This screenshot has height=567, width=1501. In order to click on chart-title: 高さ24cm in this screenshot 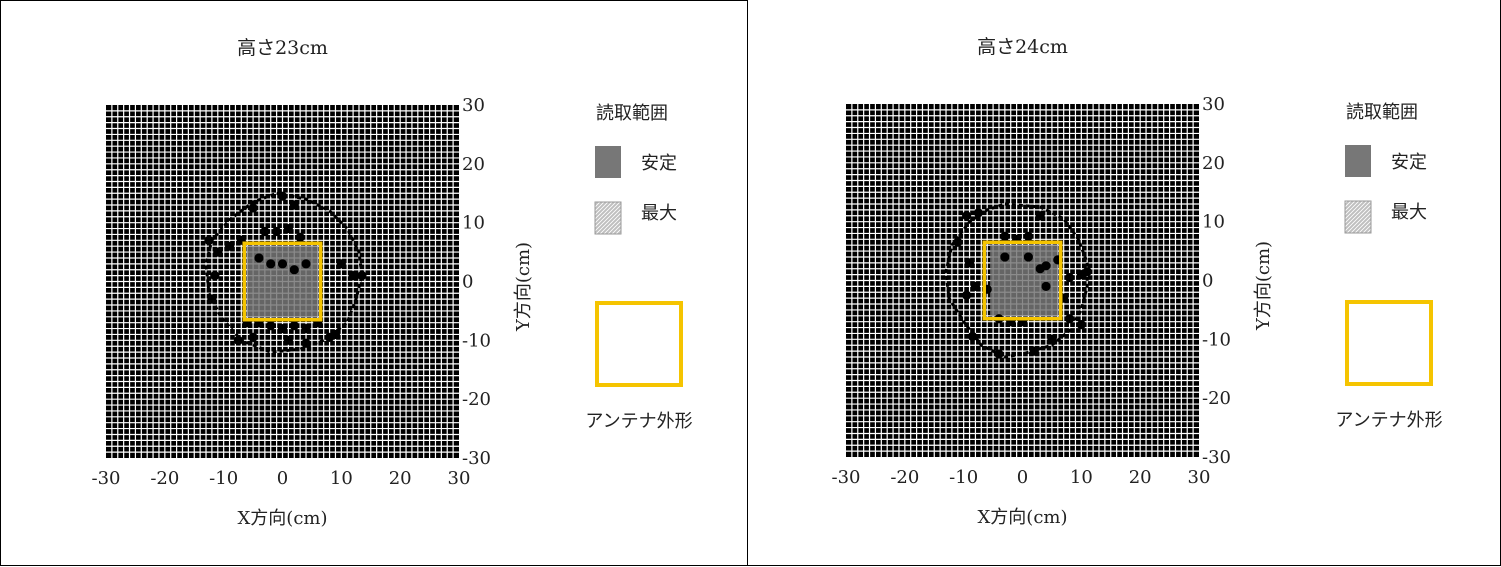, I will do `click(1022, 47)`.